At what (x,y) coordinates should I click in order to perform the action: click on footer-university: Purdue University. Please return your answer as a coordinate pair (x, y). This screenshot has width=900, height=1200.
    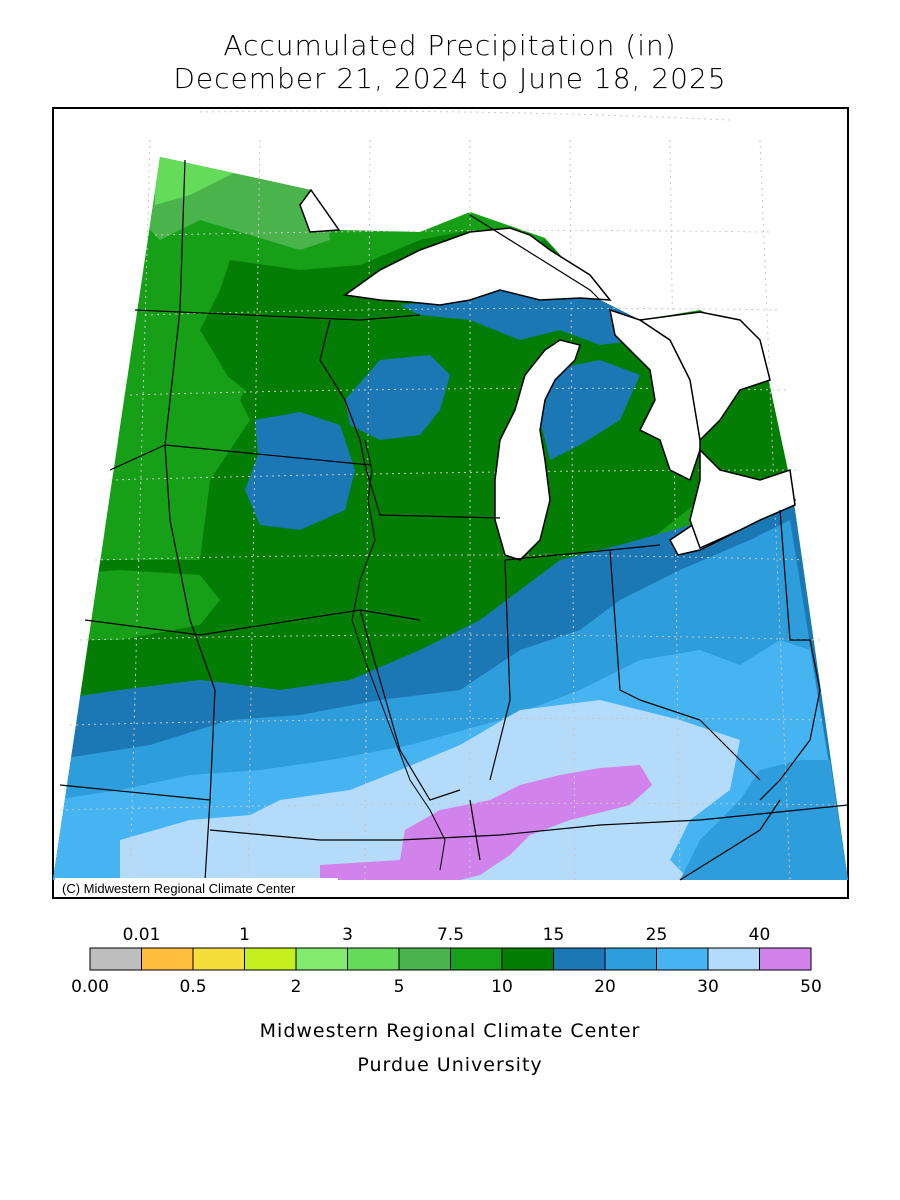
    Looking at the image, I should click on (450, 1065).